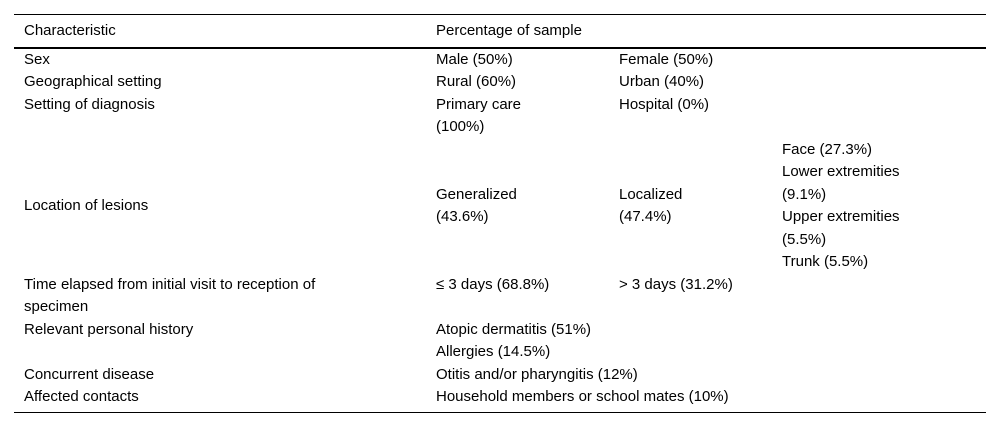 Image resolution: width=1000 pixels, height=430 pixels. What do you see at coordinates (651, 205) in the screenshot?
I see `value-cell: Localized (47.4%)` at bounding box center [651, 205].